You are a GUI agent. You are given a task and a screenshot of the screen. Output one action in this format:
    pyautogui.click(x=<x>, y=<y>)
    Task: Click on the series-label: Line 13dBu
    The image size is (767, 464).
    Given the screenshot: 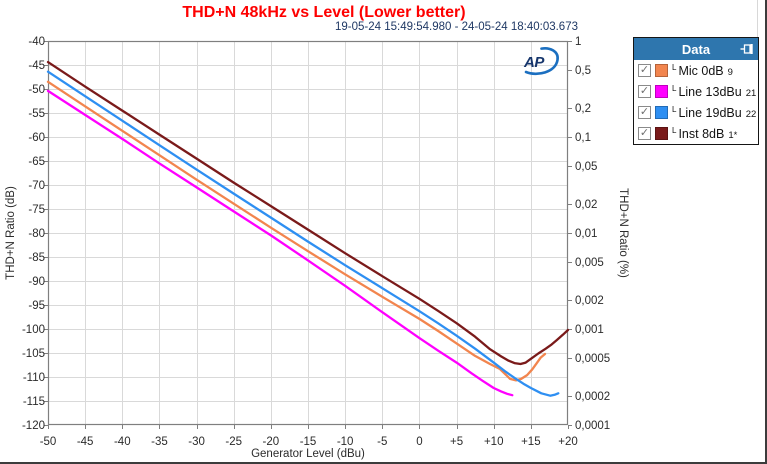 What is the action you would take?
    pyautogui.click(x=710, y=92)
    